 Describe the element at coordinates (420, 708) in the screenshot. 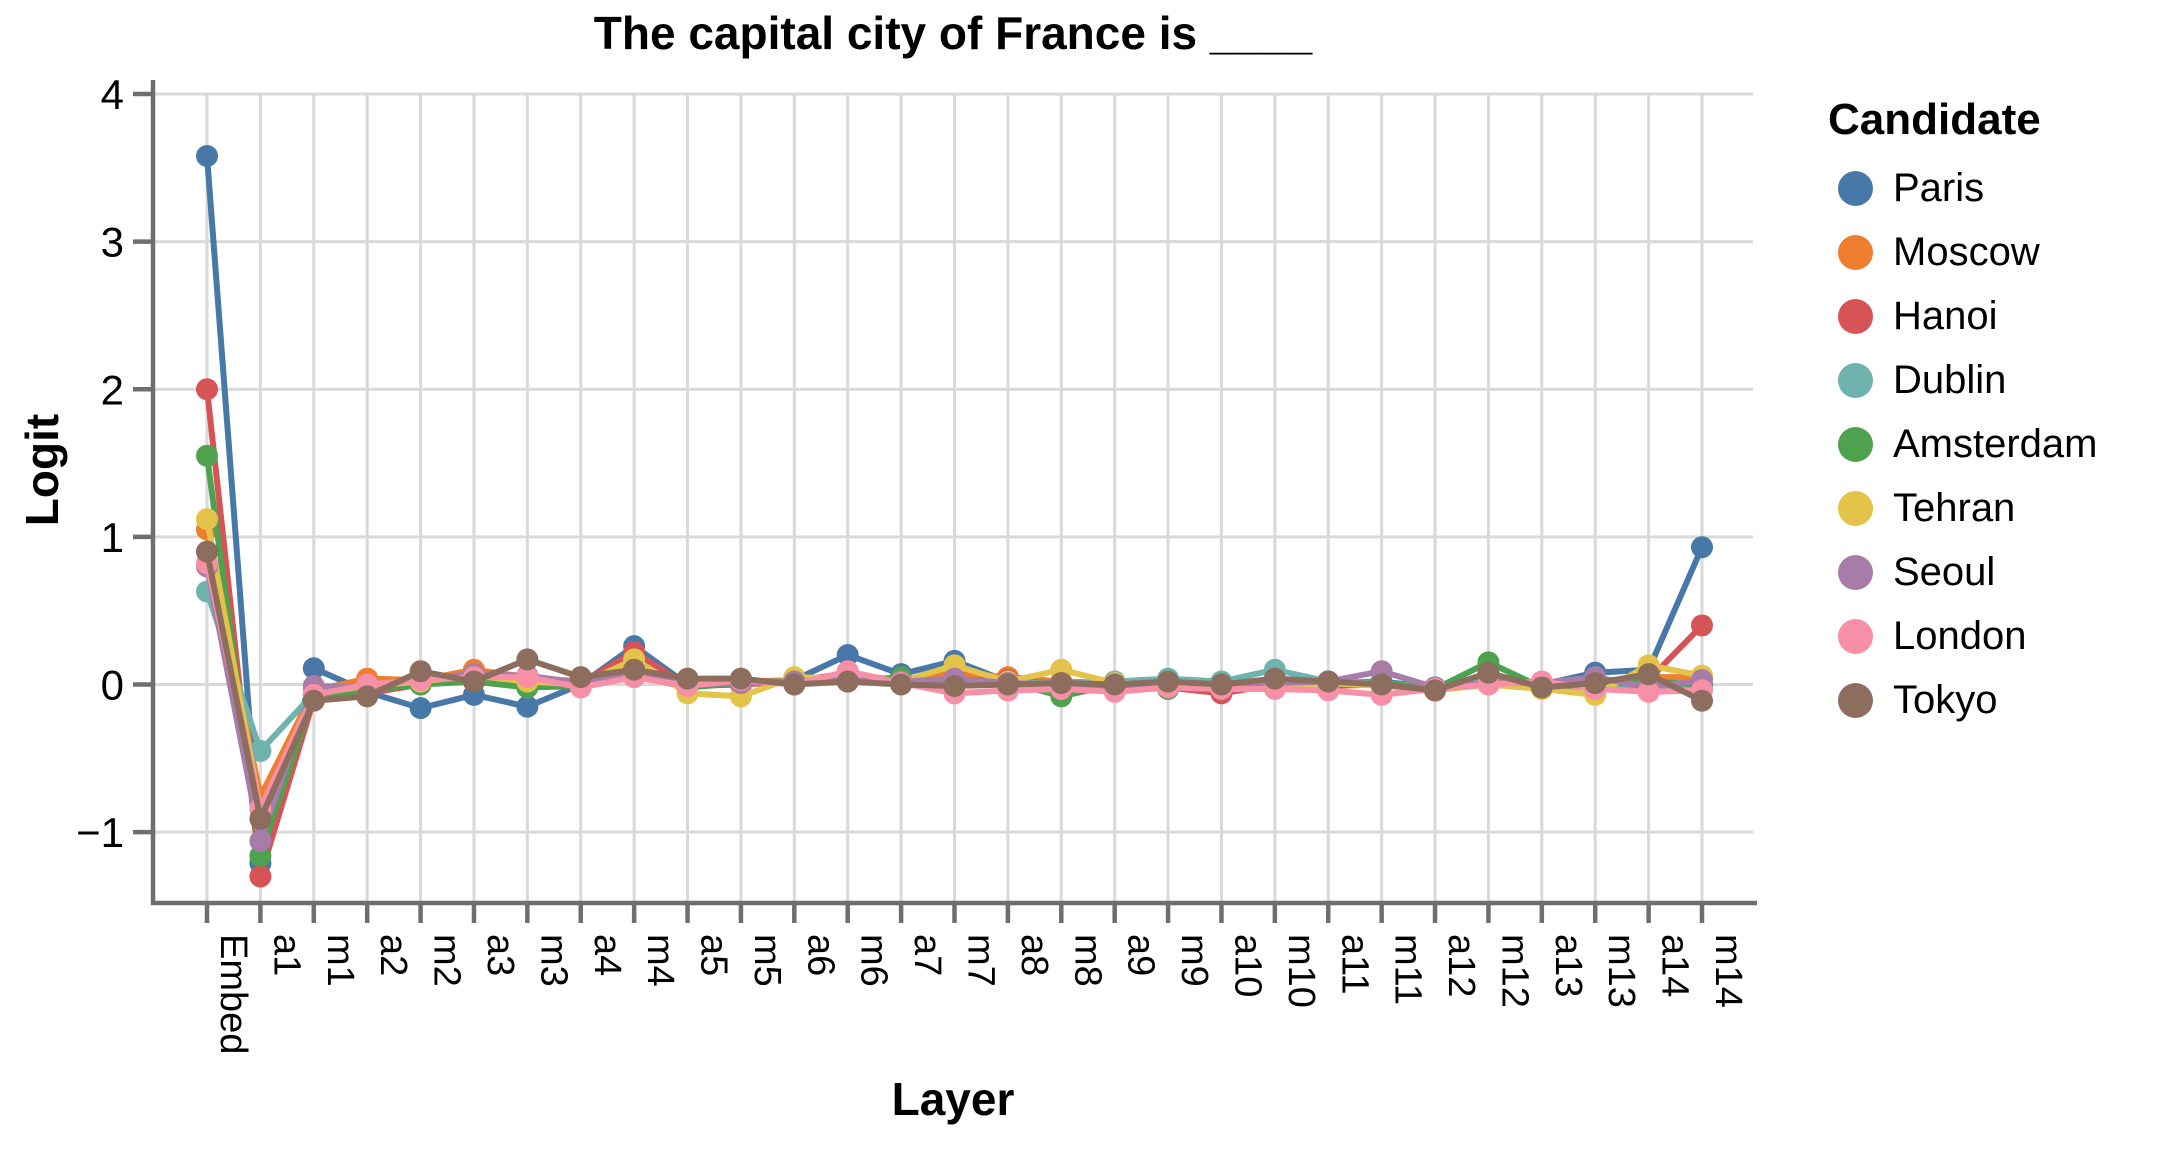

I see `data-point-paris-m2` at that location.